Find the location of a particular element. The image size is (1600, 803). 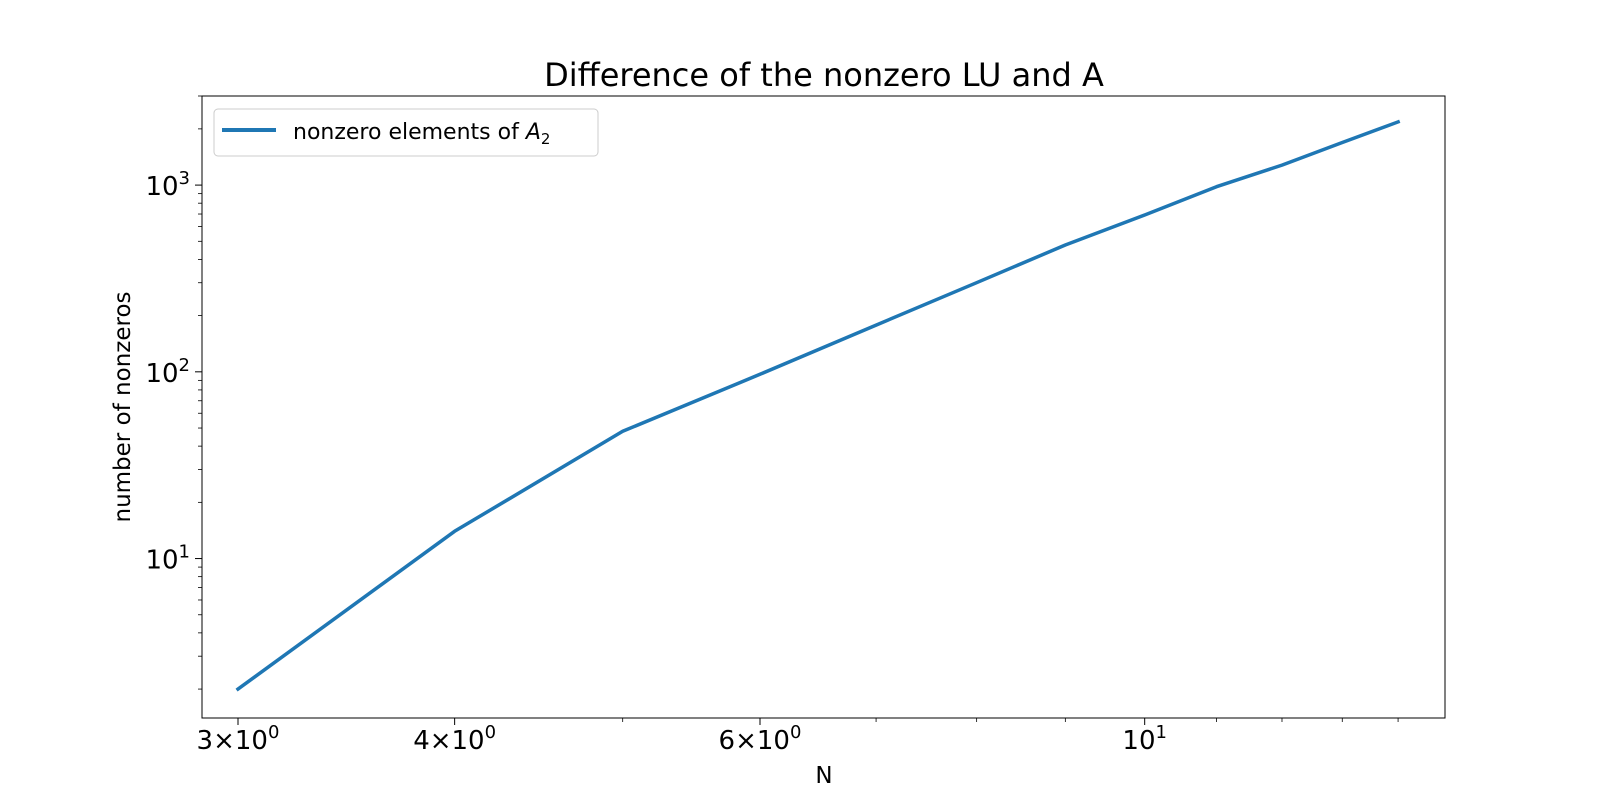

x-tick-label: 6×100 is located at coordinates (760, 739).